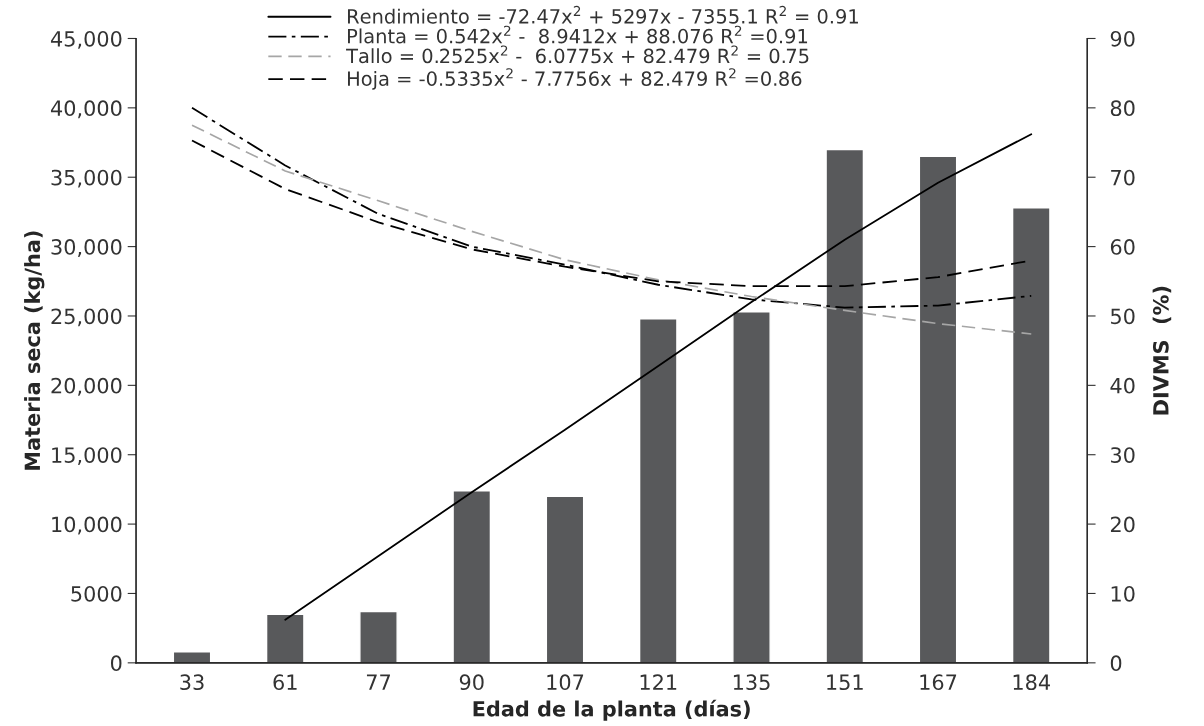 This screenshot has width=1204, height=726. Describe the element at coordinates (116, 663) in the screenshot. I see `y-tick-label: 0` at that location.